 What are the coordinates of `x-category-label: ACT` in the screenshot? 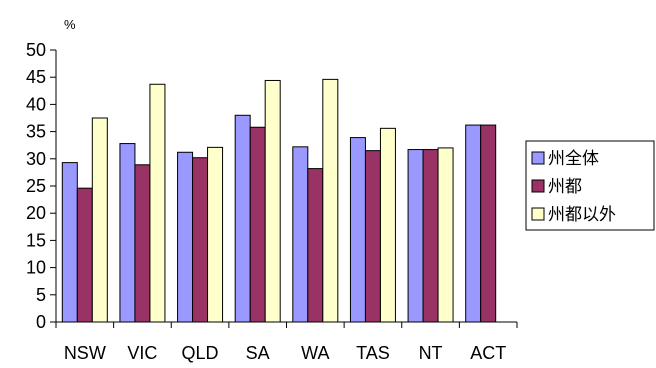 It's located at (488, 353).